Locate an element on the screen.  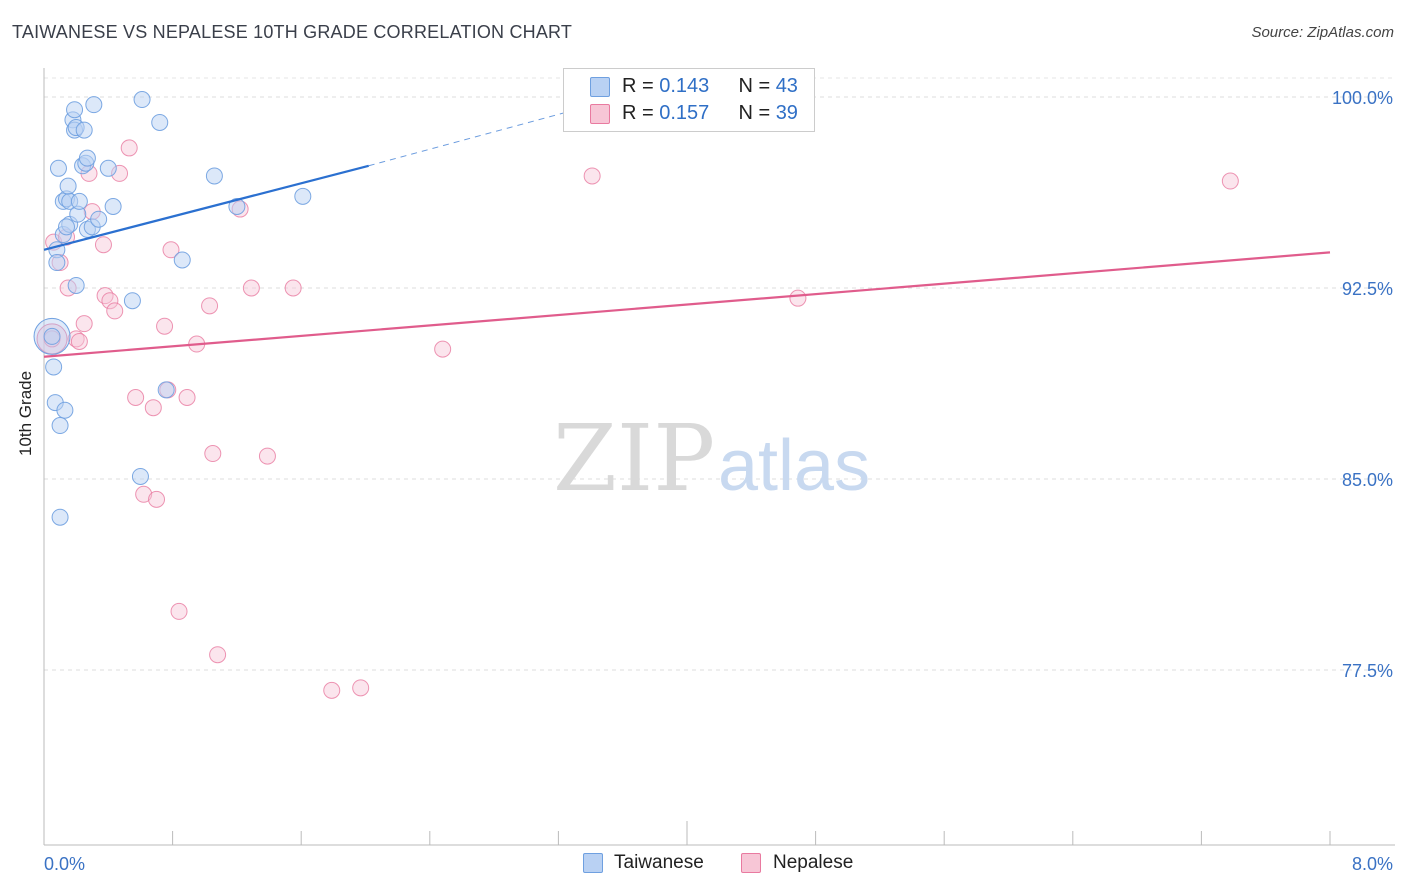
nepalese-legend-label: Nepalese is located at coordinates (813, 862).